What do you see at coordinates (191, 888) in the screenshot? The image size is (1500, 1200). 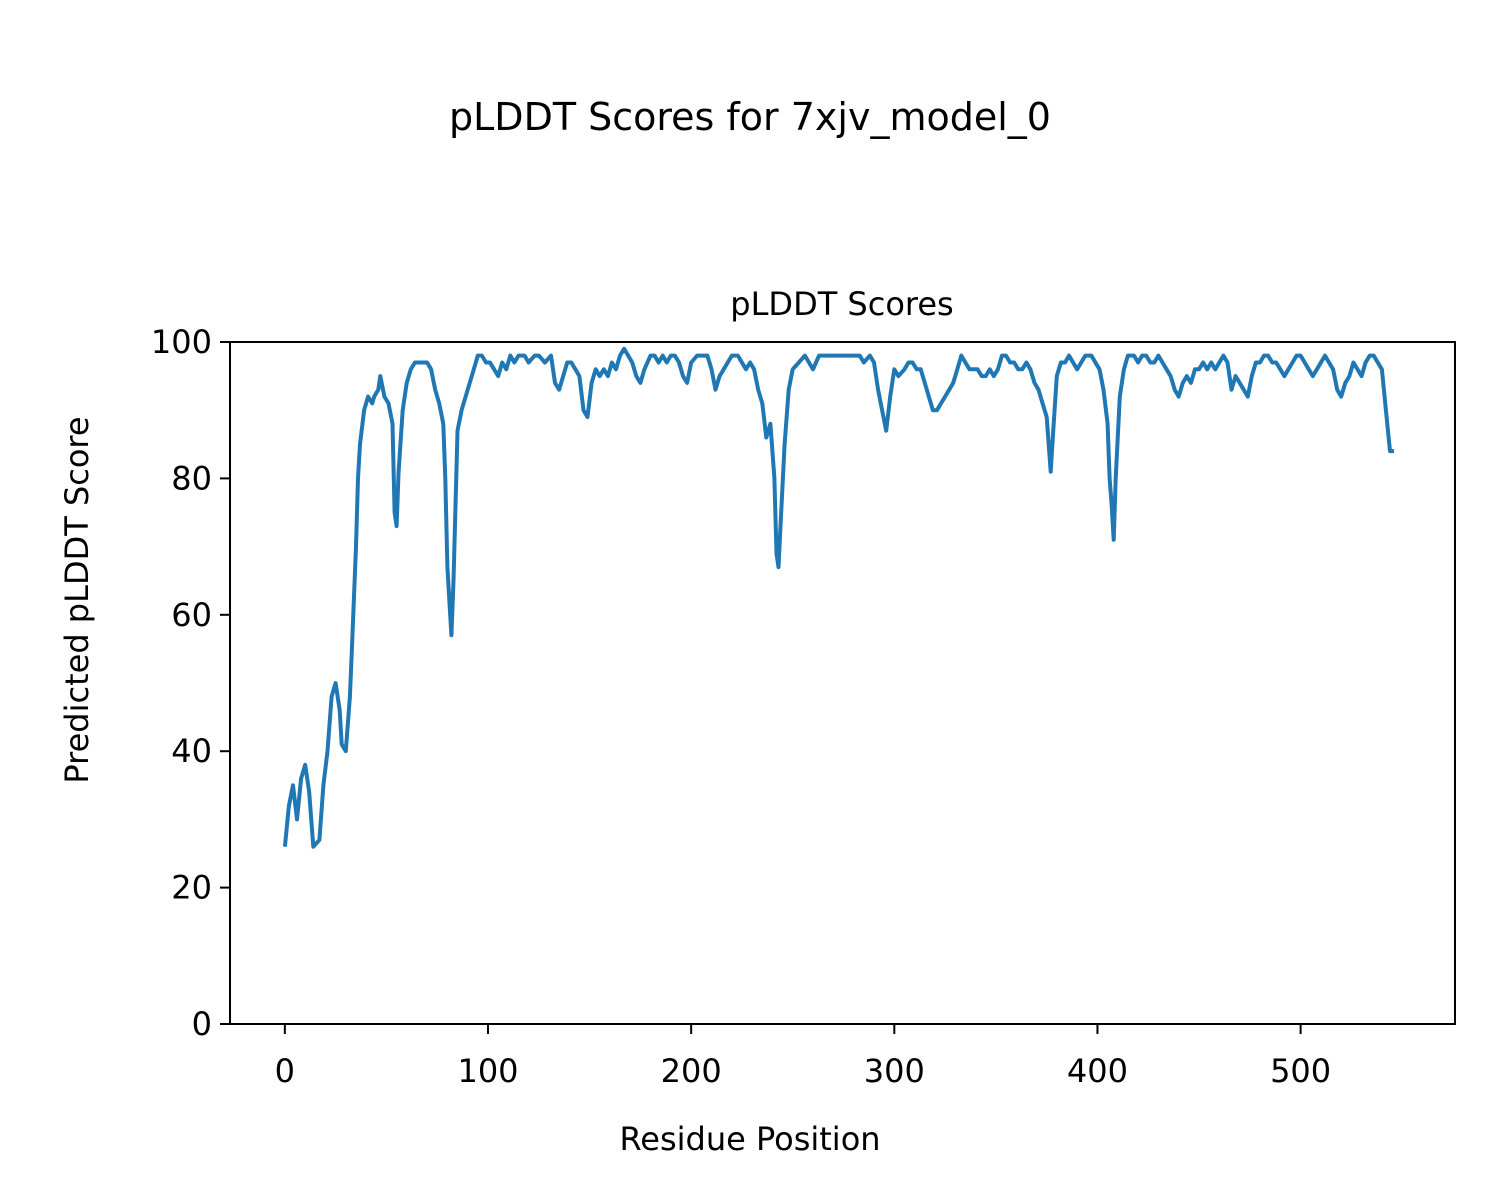 I see `y-tick-label: 20` at bounding box center [191, 888].